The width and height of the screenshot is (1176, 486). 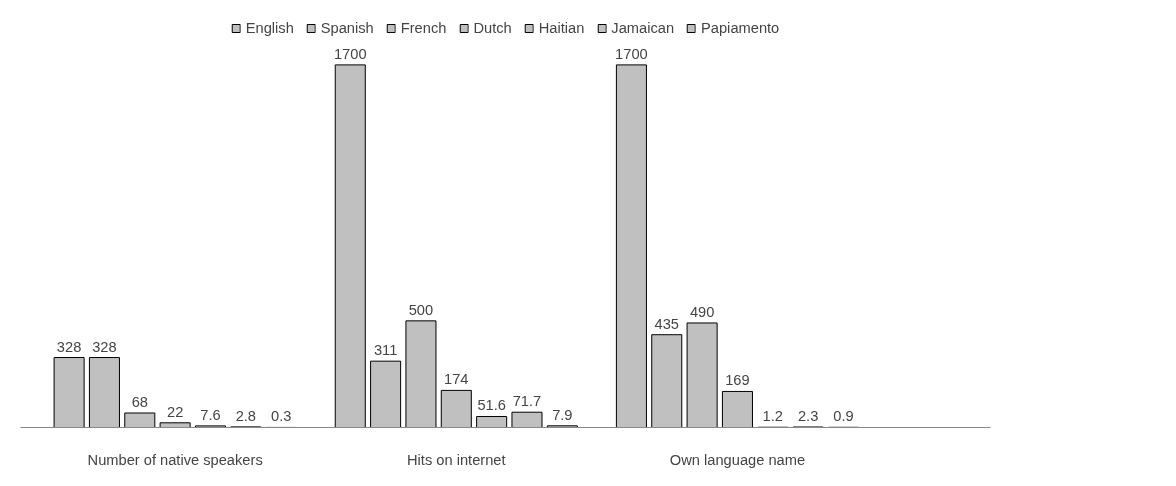 What do you see at coordinates (643, 28) in the screenshot?
I see `legend-label: Jamaican` at bounding box center [643, 28].